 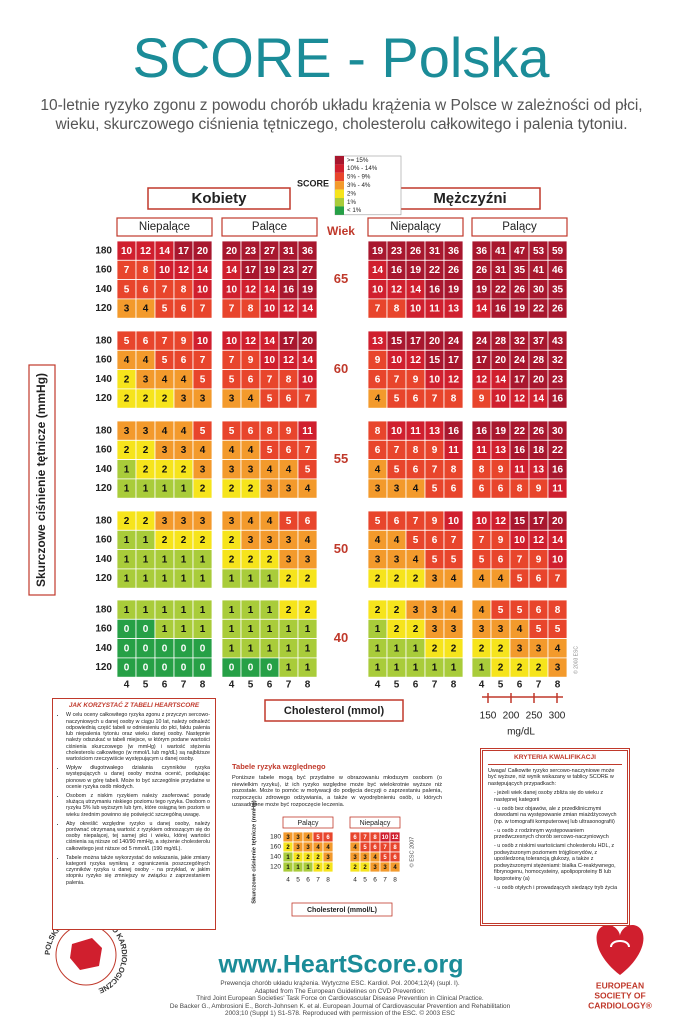 What do you see at coordinates (270, 431) in the screenshot?
I see `risk-value: 8` at bounding box center [270, 431].